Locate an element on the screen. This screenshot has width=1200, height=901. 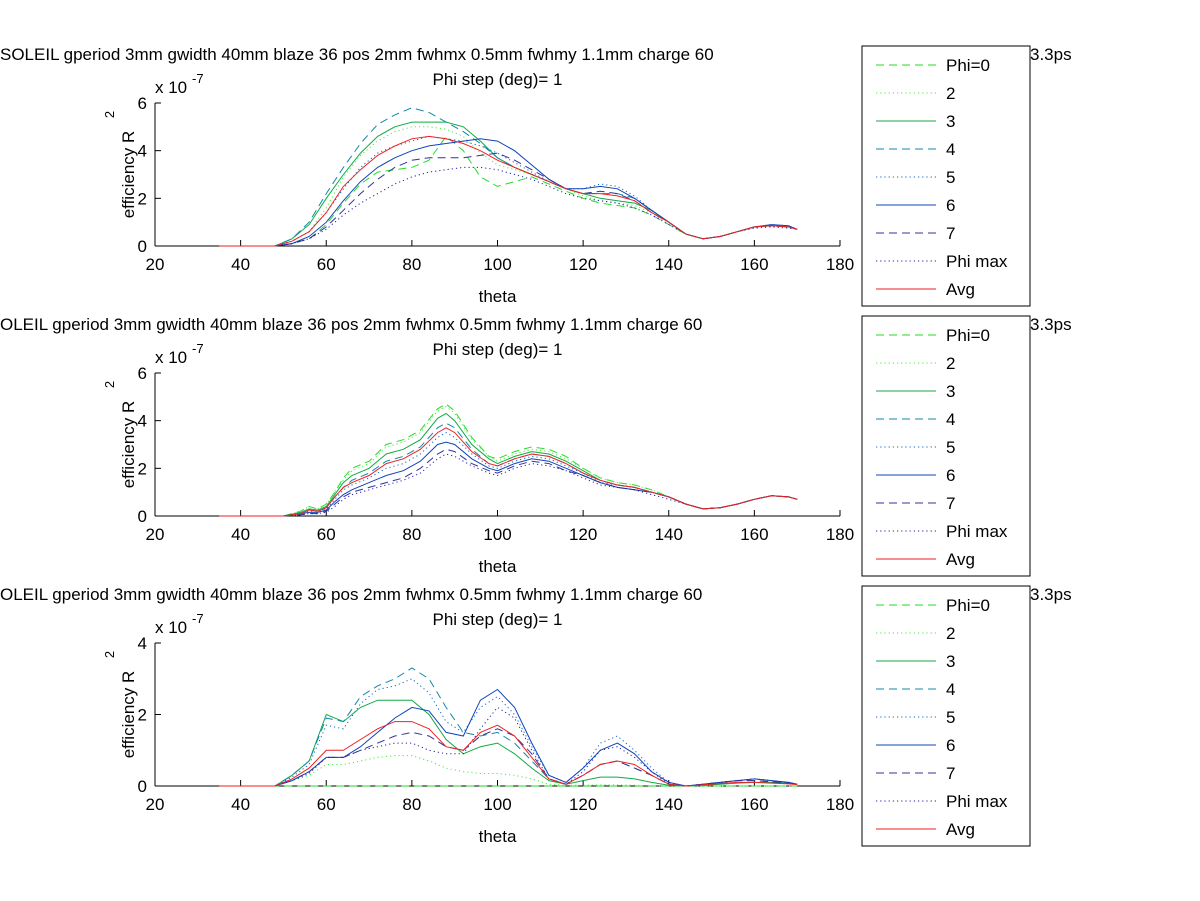
y-tick-label: 6 is located at coordinates (142, 373).